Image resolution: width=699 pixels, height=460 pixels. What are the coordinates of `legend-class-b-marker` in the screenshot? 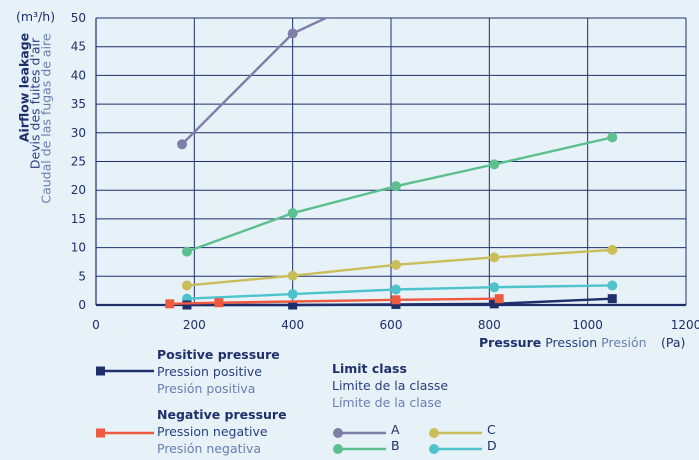 It's located at (338, 449).